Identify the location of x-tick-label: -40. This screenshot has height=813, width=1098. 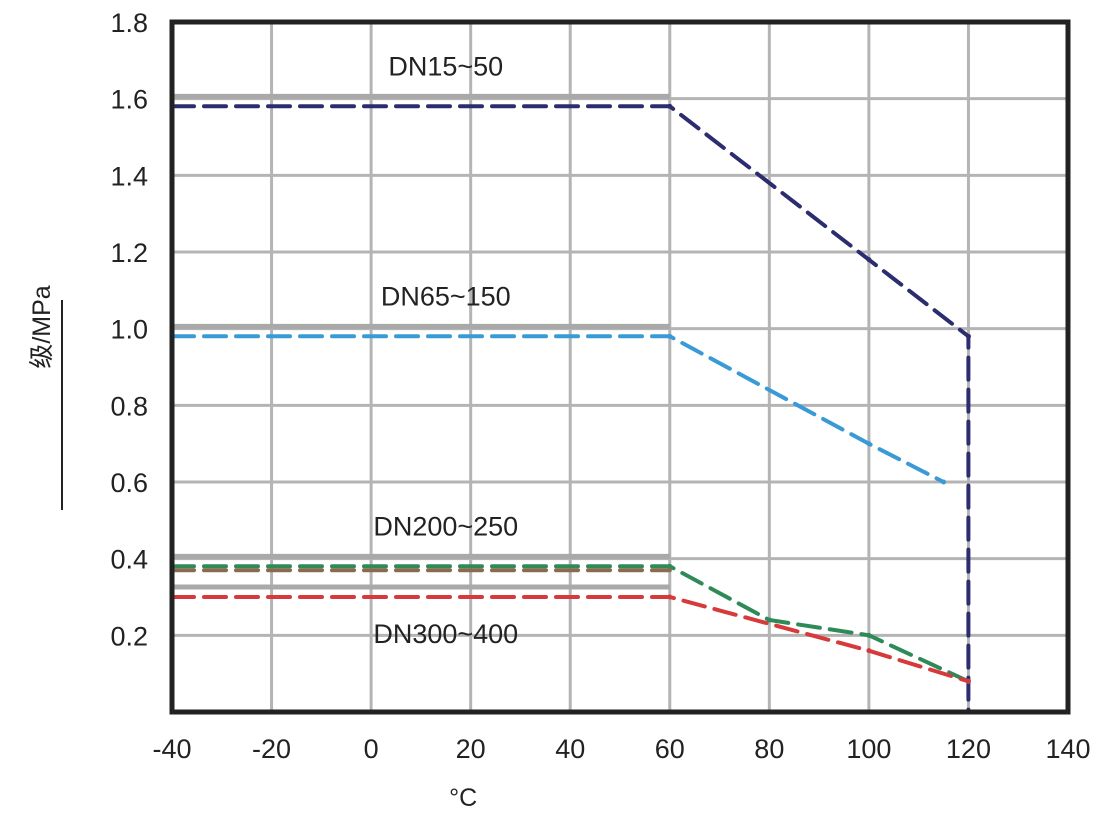
(171, 749).